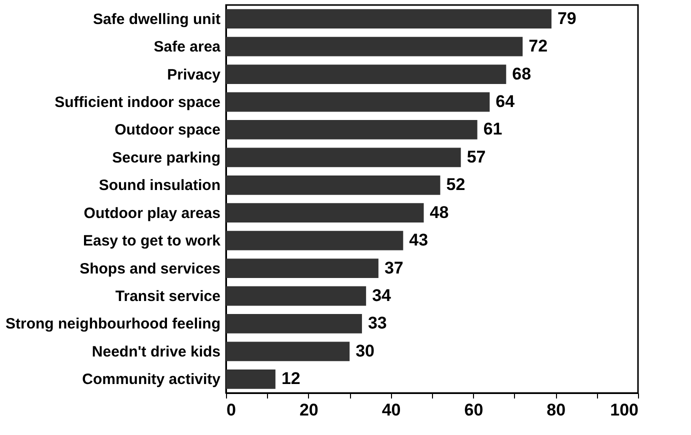 The image size is (691, 435). Describe the element at coordinates (439, 212) in the screenshot. I see `data-label: 48` at that location.